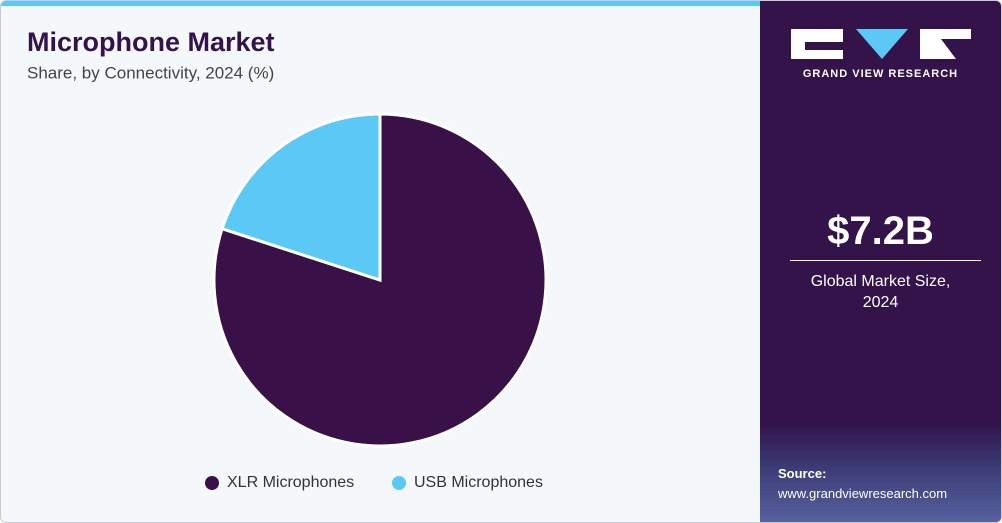  I want to click on brand: GRAND VIEW RESEARCH, so click(880, 74).